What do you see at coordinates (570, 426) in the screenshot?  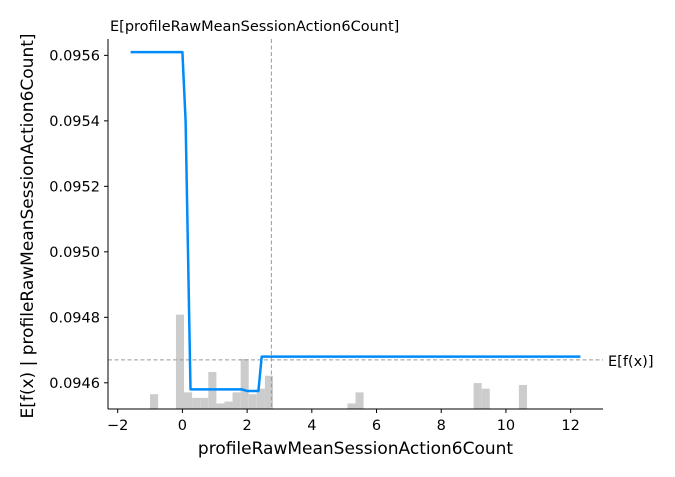 I see `x-tick-label: 12` at bounding box center [570, 426].